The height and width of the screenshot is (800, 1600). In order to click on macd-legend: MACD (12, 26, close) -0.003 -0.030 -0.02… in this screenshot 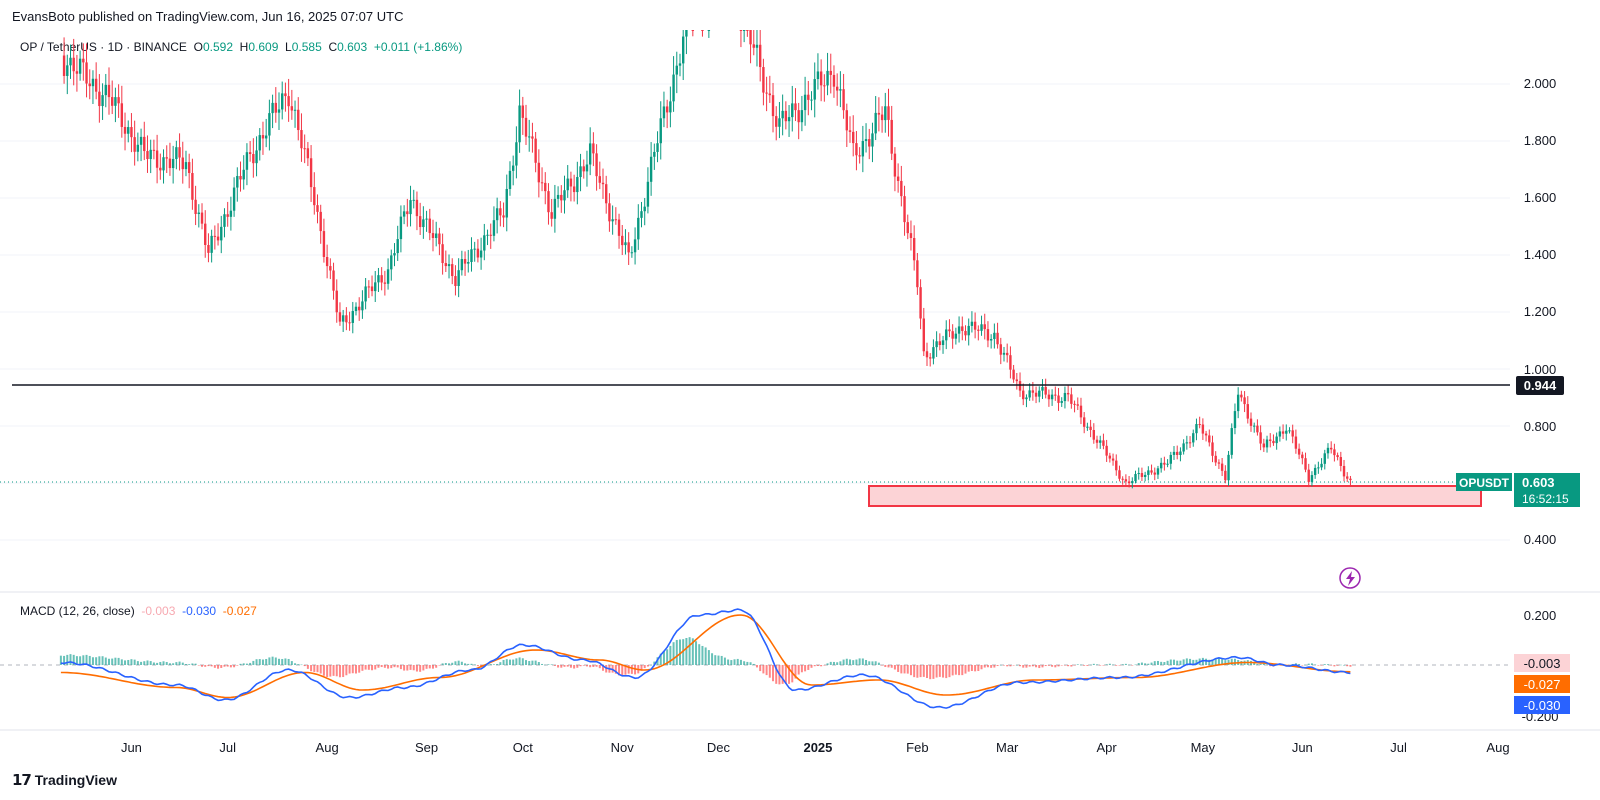, I will do `click(138, 611)`.